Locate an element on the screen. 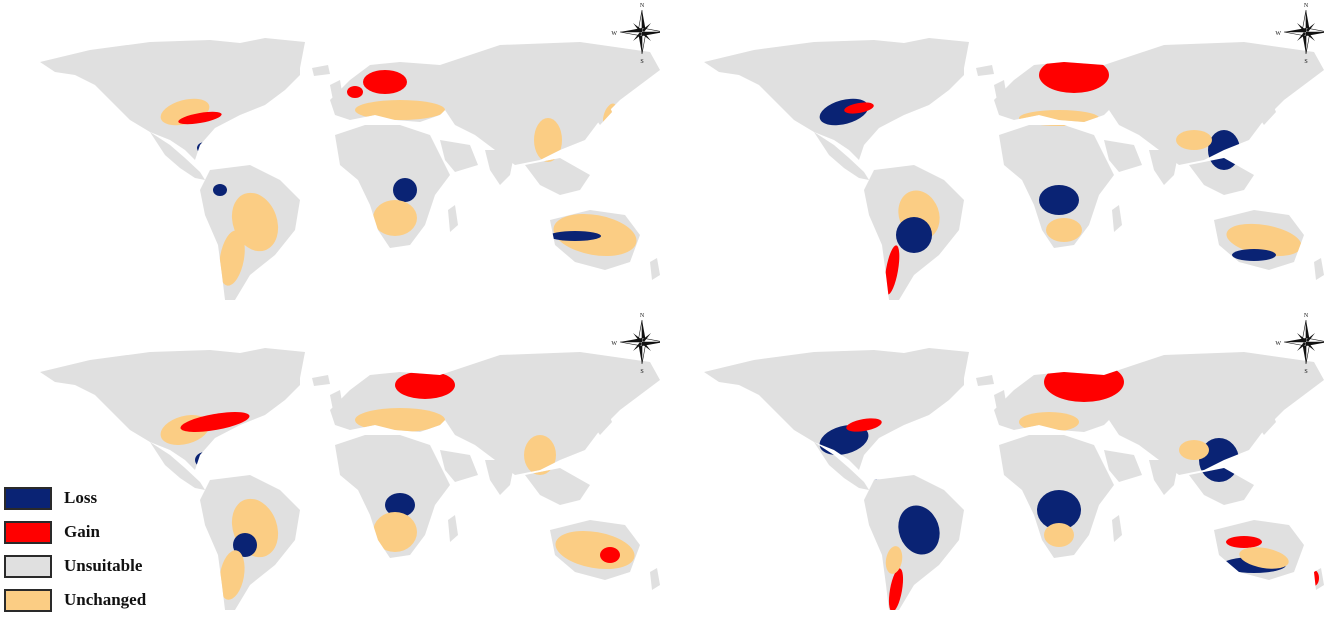 The image size is (1325, 619). compass-label-w: W is located at coordinates (614, 344).